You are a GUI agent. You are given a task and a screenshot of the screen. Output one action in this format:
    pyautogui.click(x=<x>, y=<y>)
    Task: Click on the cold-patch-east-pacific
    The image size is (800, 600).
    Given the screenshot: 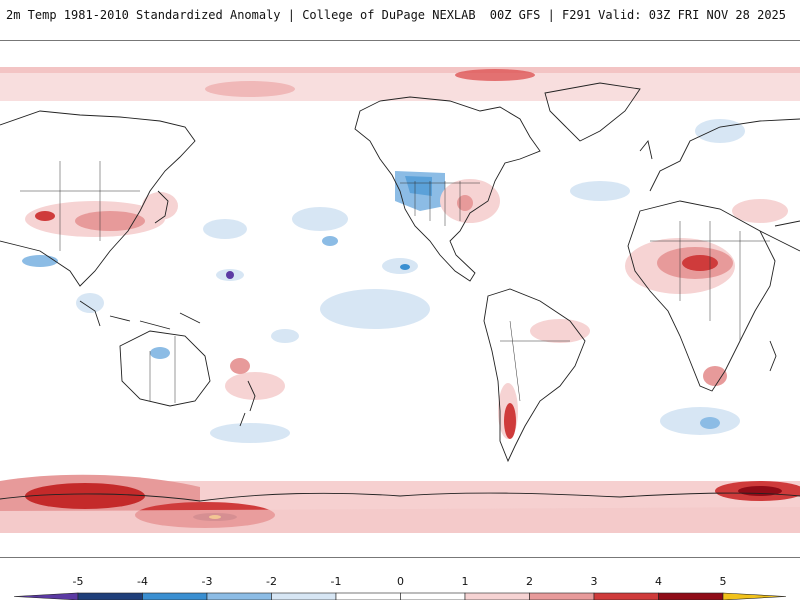 What is the action you would take?
    pyautogui.click(x=375, y=309)
    